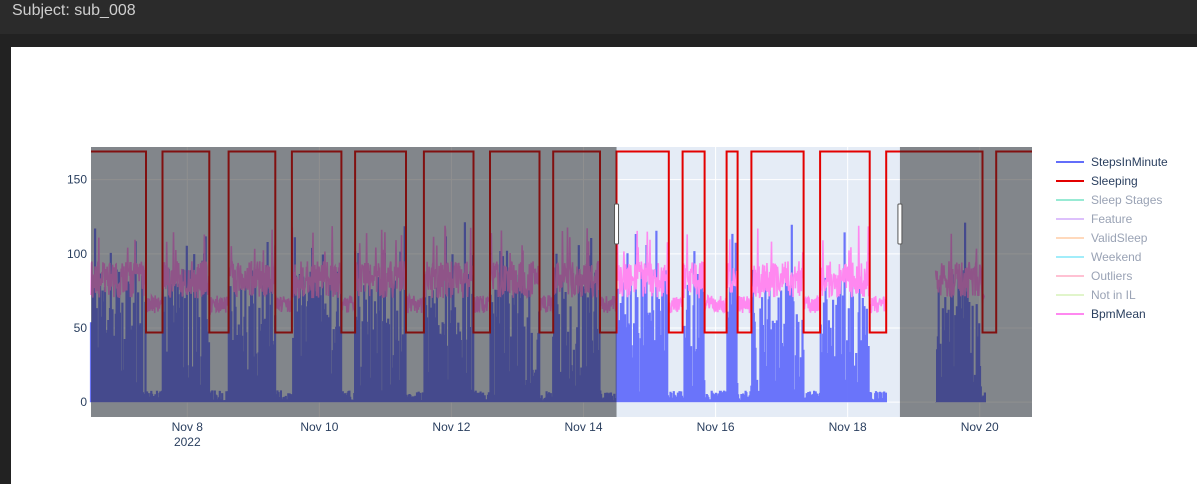 The image size is (1197, 484). What do you see at coordinates (848, 427) in the screenshot?
I see `x-tick-label-5: Nov 18` at bounding box center [848, 427].